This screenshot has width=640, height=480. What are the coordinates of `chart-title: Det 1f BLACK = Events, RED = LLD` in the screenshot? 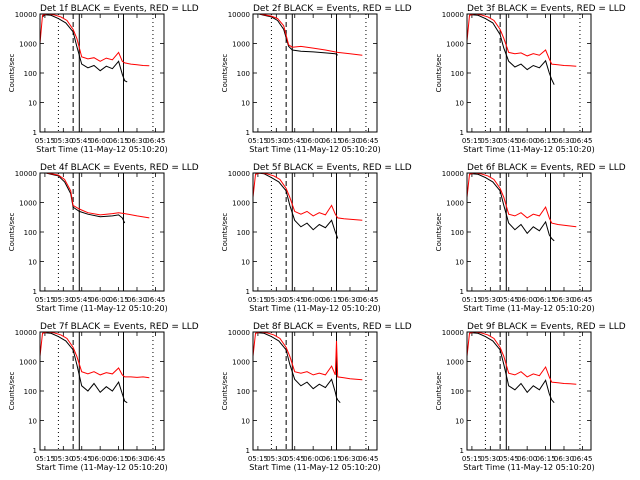 It's located at (119, 9).